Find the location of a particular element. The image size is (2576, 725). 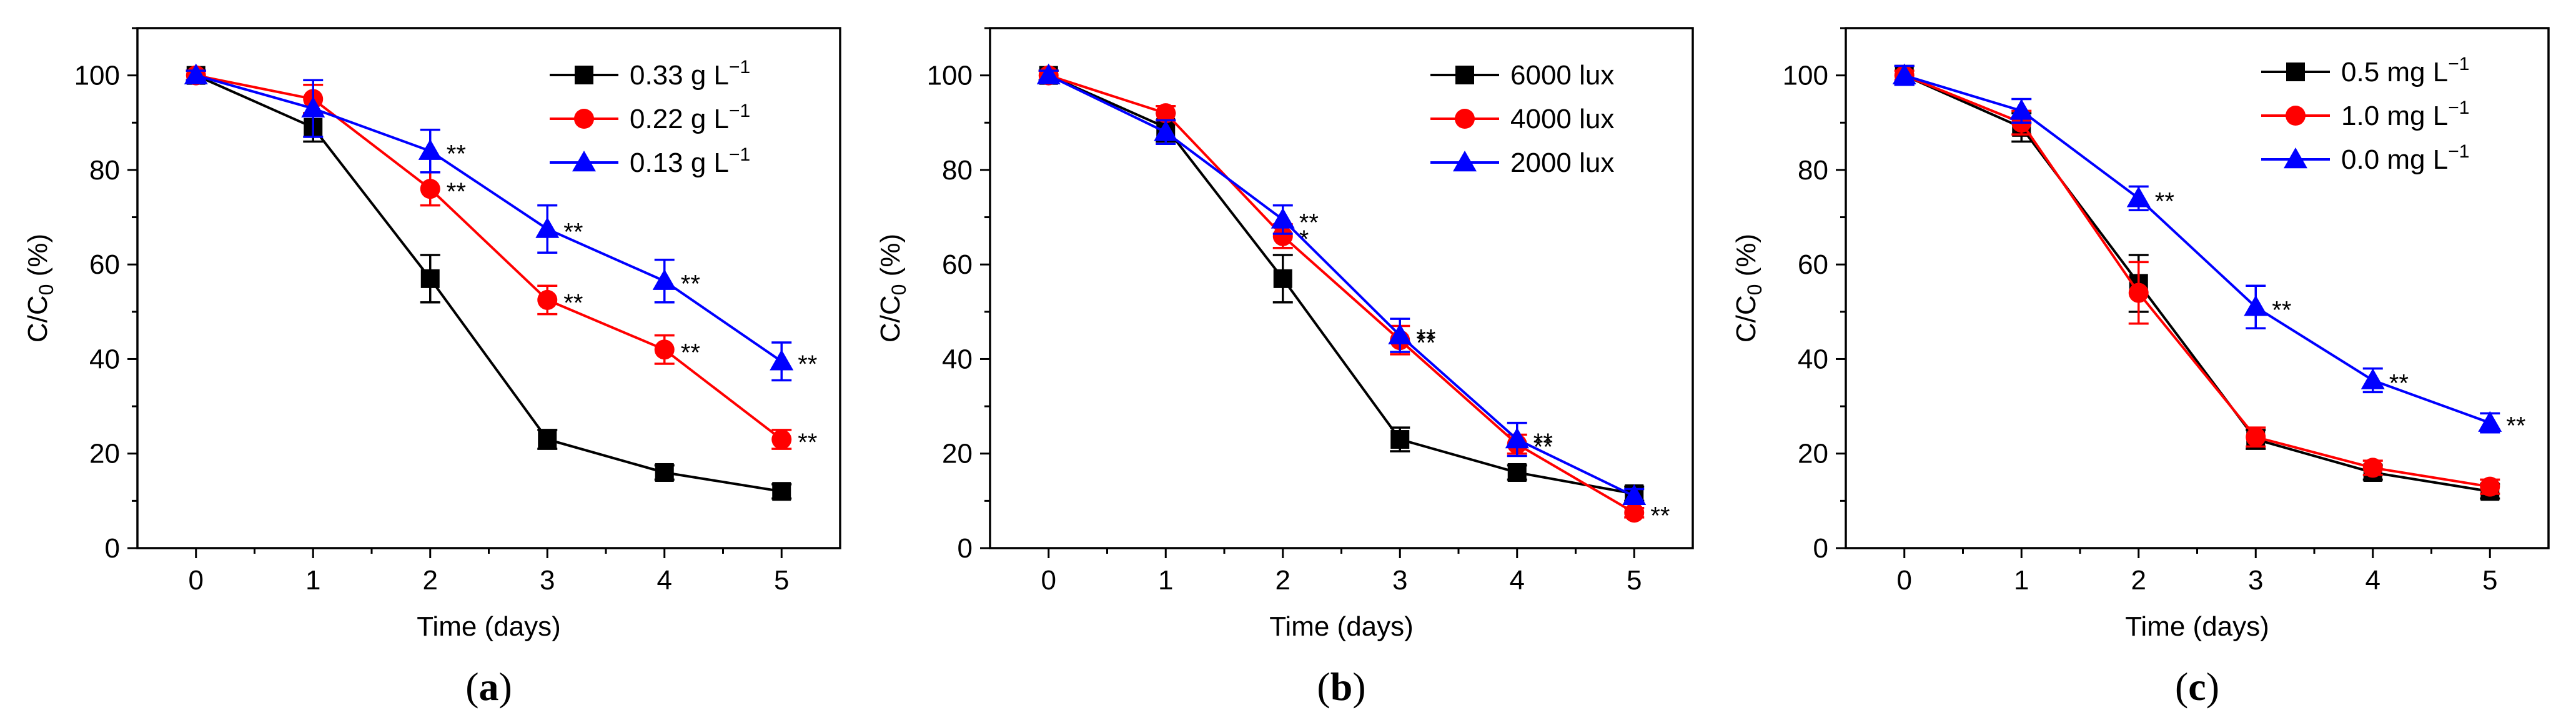

series-2: ** ** ** ** is located at coordinates (500, 222).